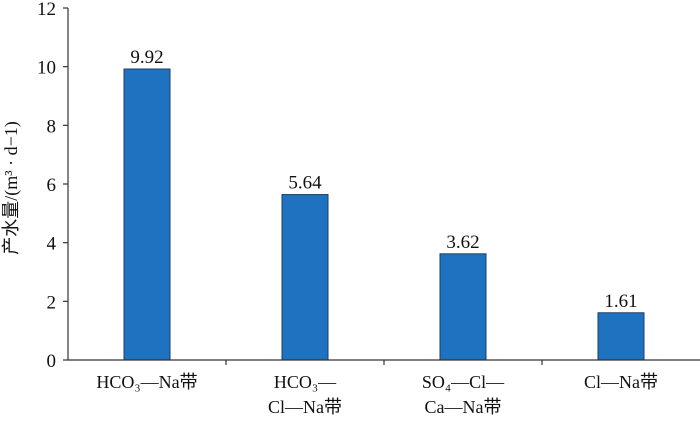  What do you see at coordinates (146, 57) in the screenshot?
I see `data-label: 9.92` at bounding box center [146, 57].